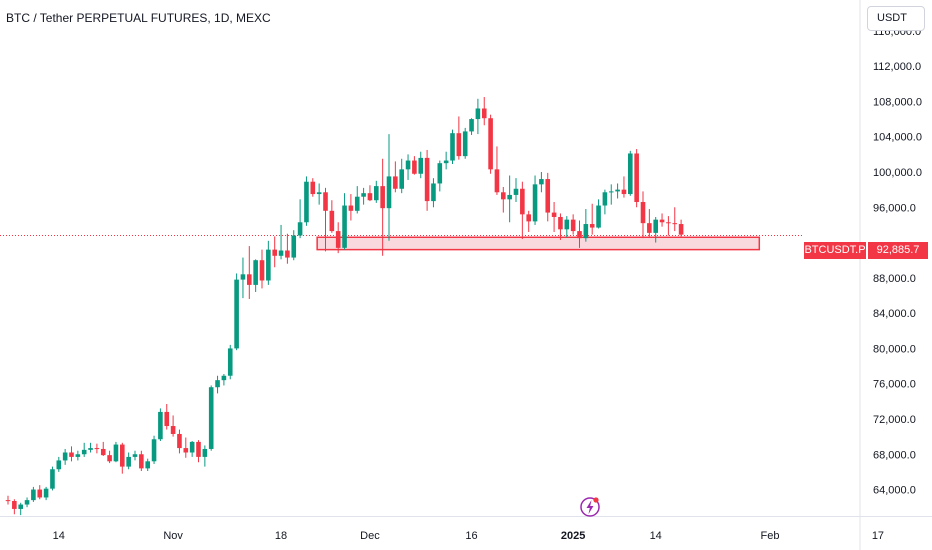  What do you see at coordinates (896, 18) in the screenshot?
I see `currency-button: USDT` at bounding box center [896, 18].